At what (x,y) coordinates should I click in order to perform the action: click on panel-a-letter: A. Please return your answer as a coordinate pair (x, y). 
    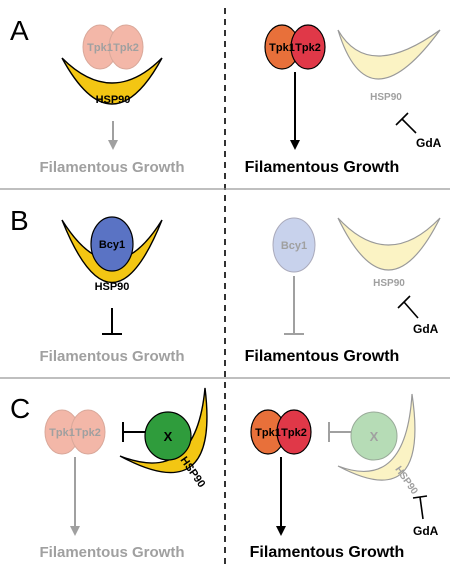
    Looking at the image, I should click on (19, 30).